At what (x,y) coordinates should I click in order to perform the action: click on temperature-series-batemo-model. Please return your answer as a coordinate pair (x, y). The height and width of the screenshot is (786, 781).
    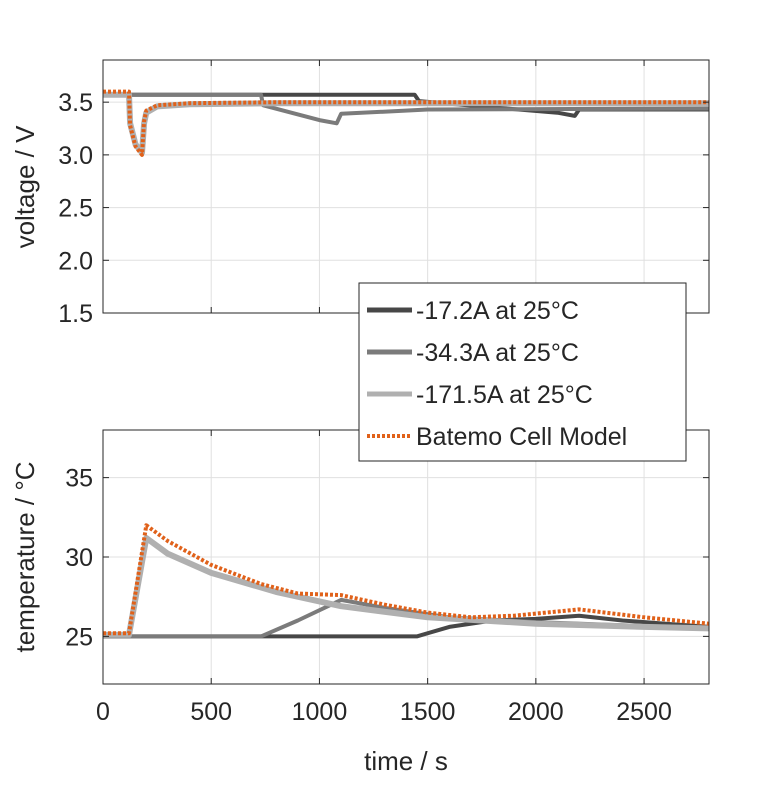
    Looking at the image, I should click on (406, 579).